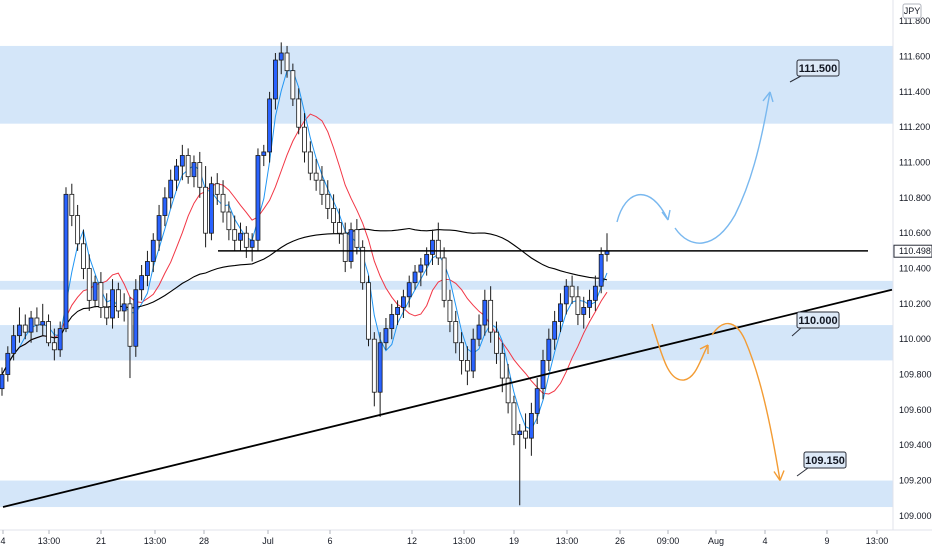 The width and height of the screenshot is (932, 550). I want to click on x-tick-label: 4, so click(2, 541).